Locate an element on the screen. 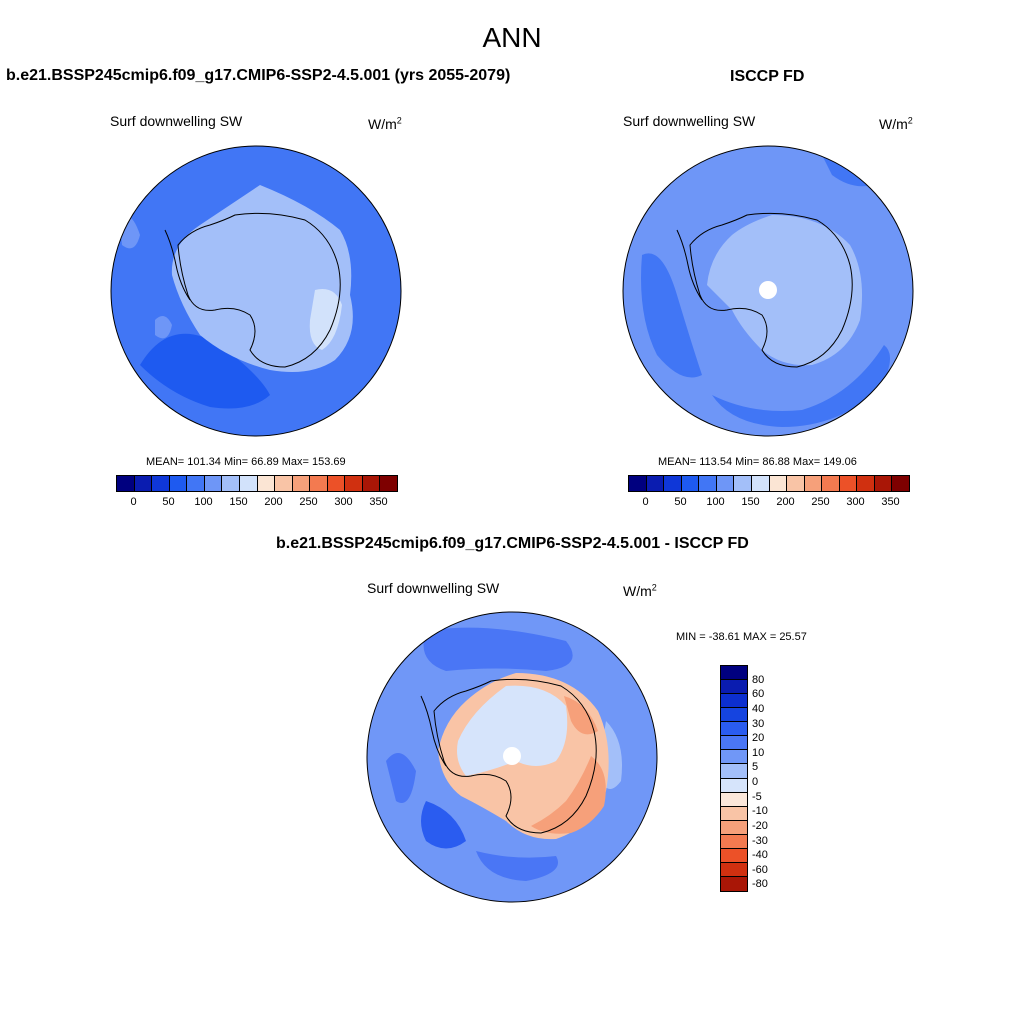 Image resolution: width=1024 pixels, height=1024 pixels. colorbar-tick-label: -60 is located at coordinates (760, 869).